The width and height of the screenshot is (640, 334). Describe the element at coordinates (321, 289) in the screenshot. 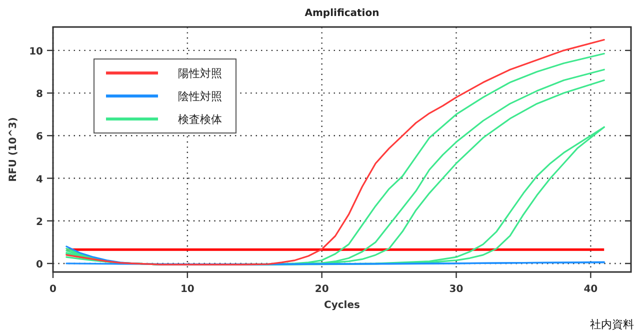

I see `x-tick-label: 20` at that location.